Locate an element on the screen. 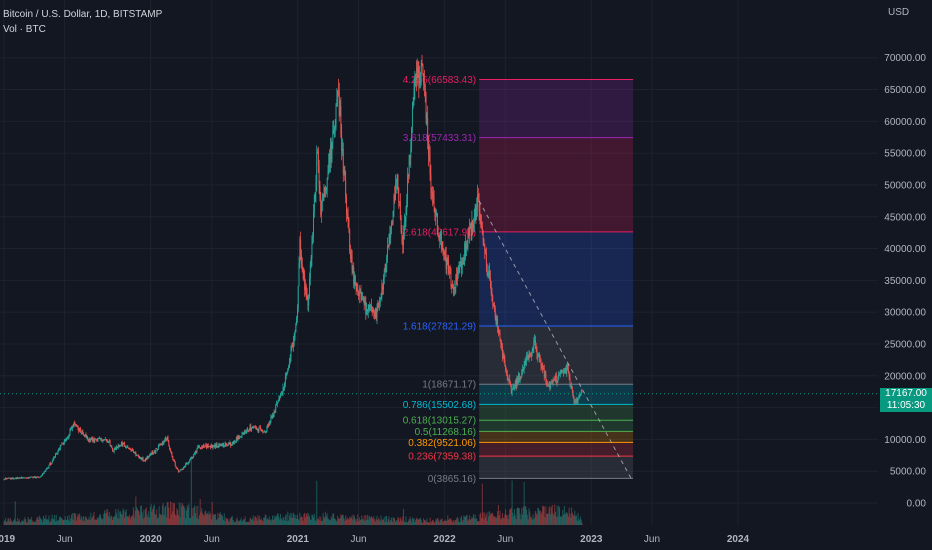 Image resolution: width=932 pixels, height=550 pixels. volume-indicator-title: Vol · BTC is located at coordinates (24, 29).